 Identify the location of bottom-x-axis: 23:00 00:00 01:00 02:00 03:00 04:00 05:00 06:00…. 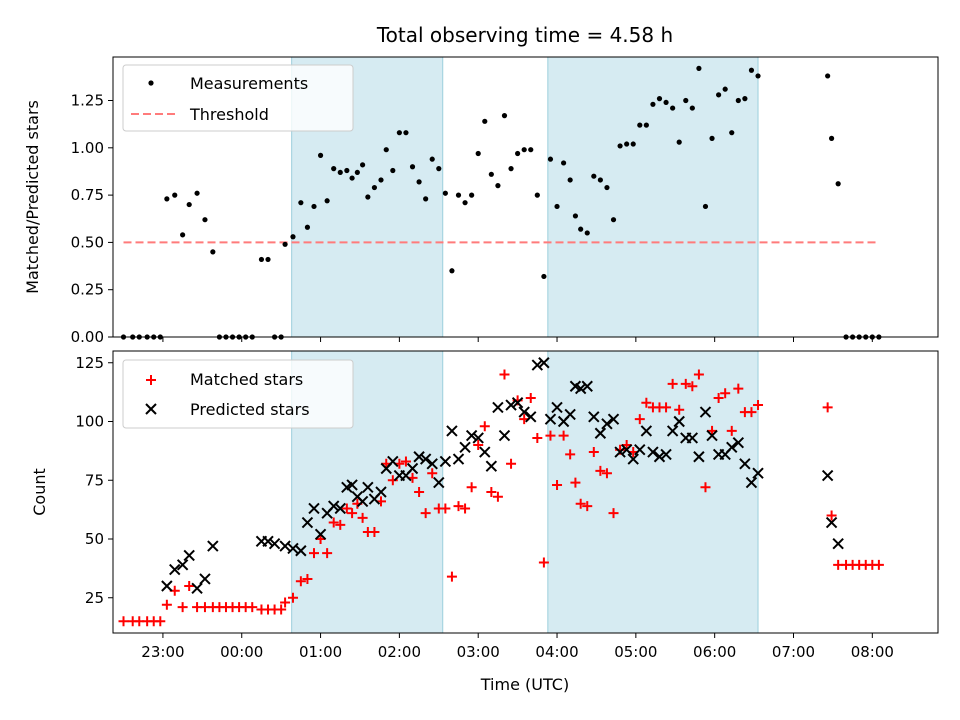
(517, 647).